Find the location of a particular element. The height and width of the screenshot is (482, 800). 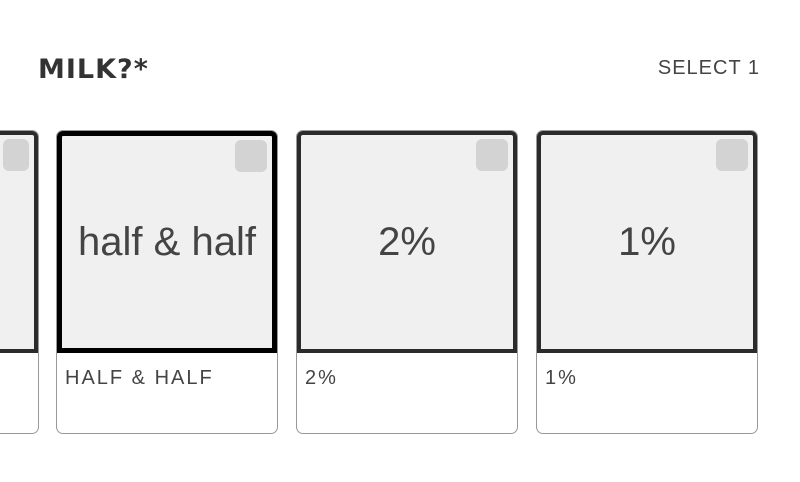

option-image-text: 2% is located at coordinates (407, 241).